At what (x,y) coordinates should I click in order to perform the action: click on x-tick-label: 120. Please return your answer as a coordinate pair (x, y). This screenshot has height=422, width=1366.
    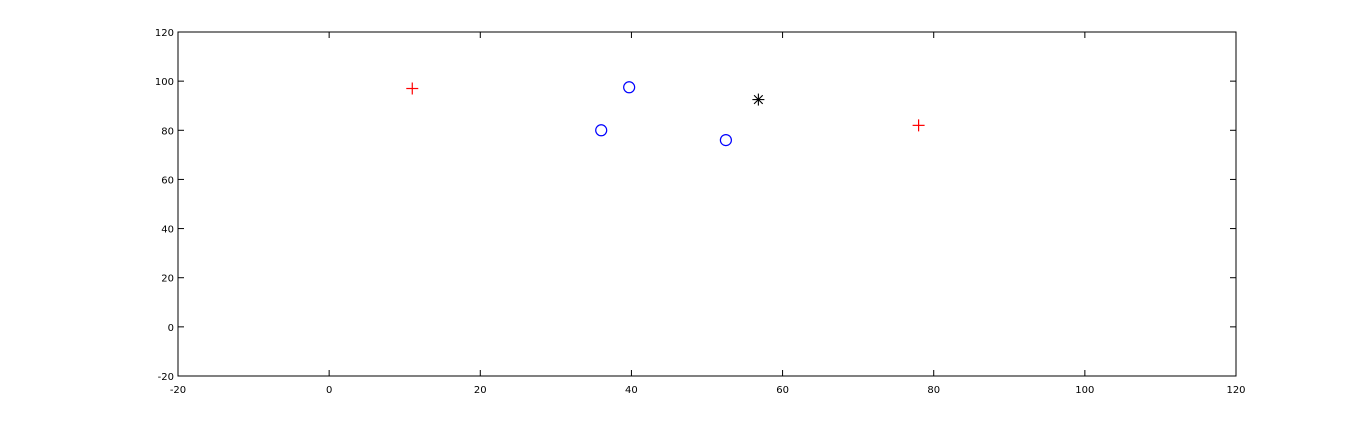
    Looking at the image, I should click on (1235, 390).